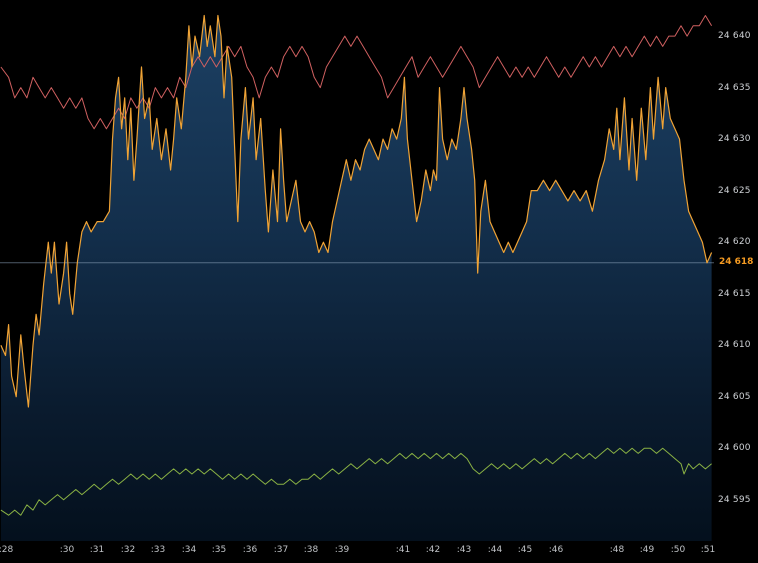 This screenshot has width=758, height=563. I want to click on x-axis-tick-label: :50, so click(678, 550).